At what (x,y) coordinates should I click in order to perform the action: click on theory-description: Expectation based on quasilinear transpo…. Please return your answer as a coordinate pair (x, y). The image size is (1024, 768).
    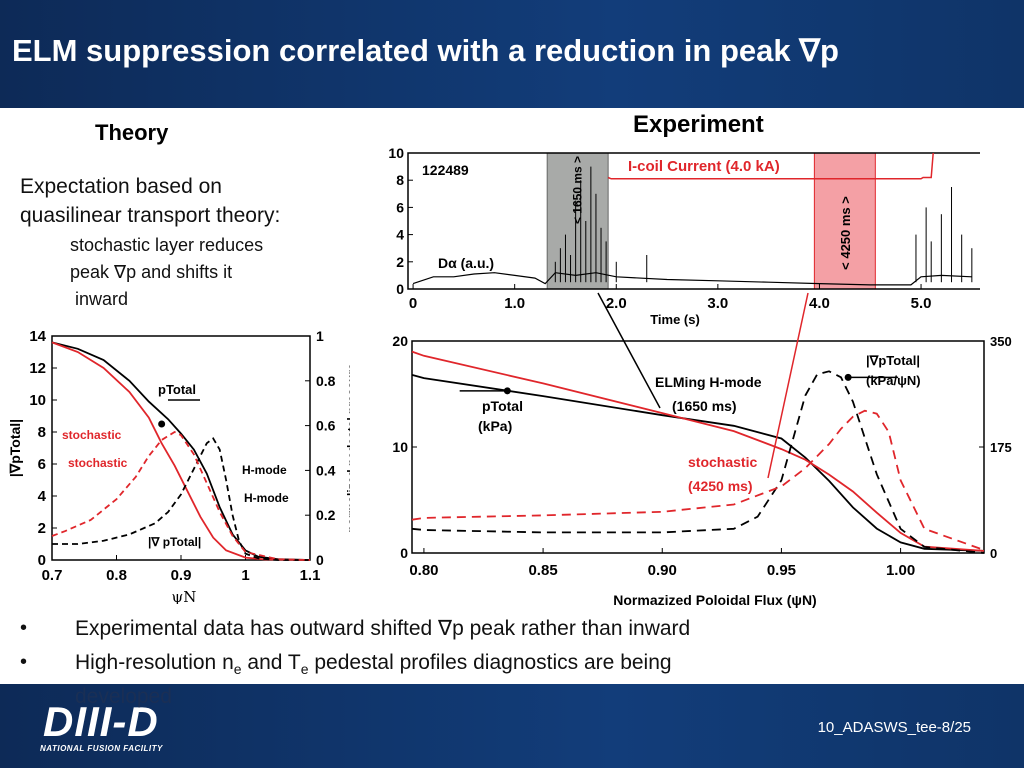
    Looking at the image, I should click on (150, 201).